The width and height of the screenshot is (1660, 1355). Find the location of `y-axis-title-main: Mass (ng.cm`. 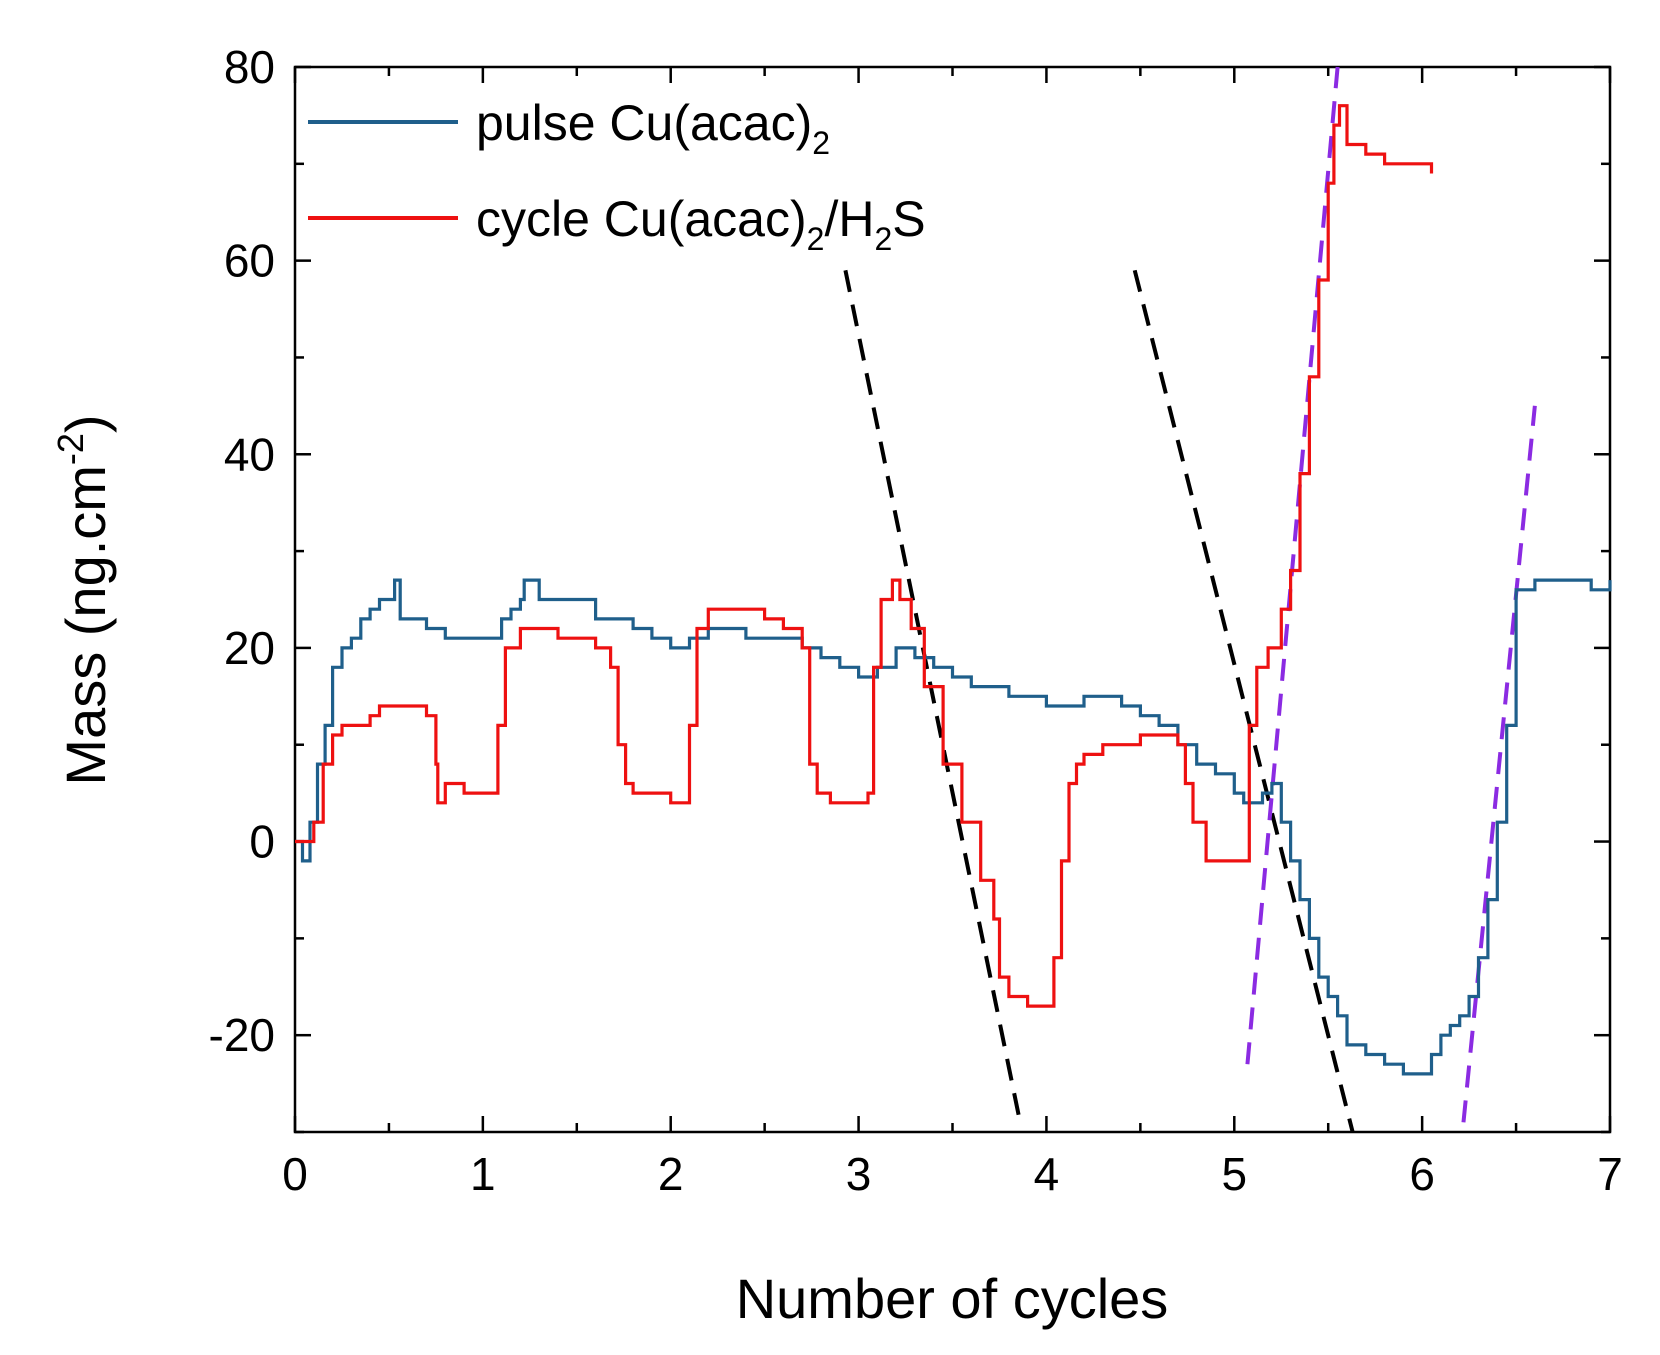

y-axis-title-main: Mass (ng.cm is located at coordinates (85, 625).